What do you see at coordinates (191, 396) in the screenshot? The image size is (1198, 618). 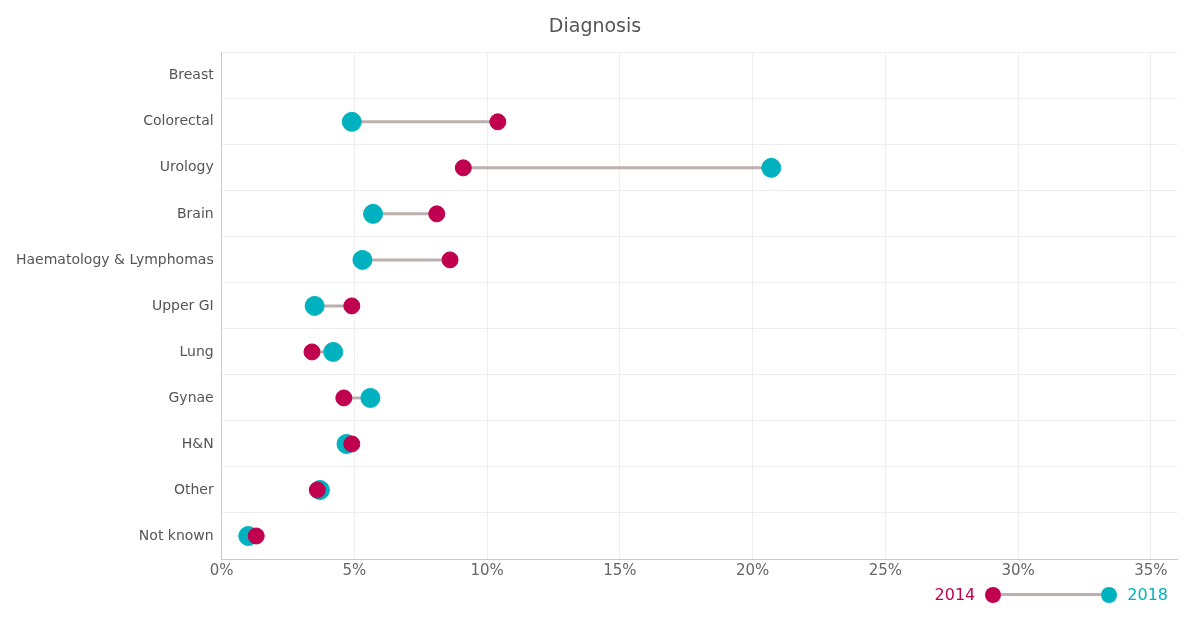 I see `y-tick-label: Gynae` at bounding box center [191, 396].